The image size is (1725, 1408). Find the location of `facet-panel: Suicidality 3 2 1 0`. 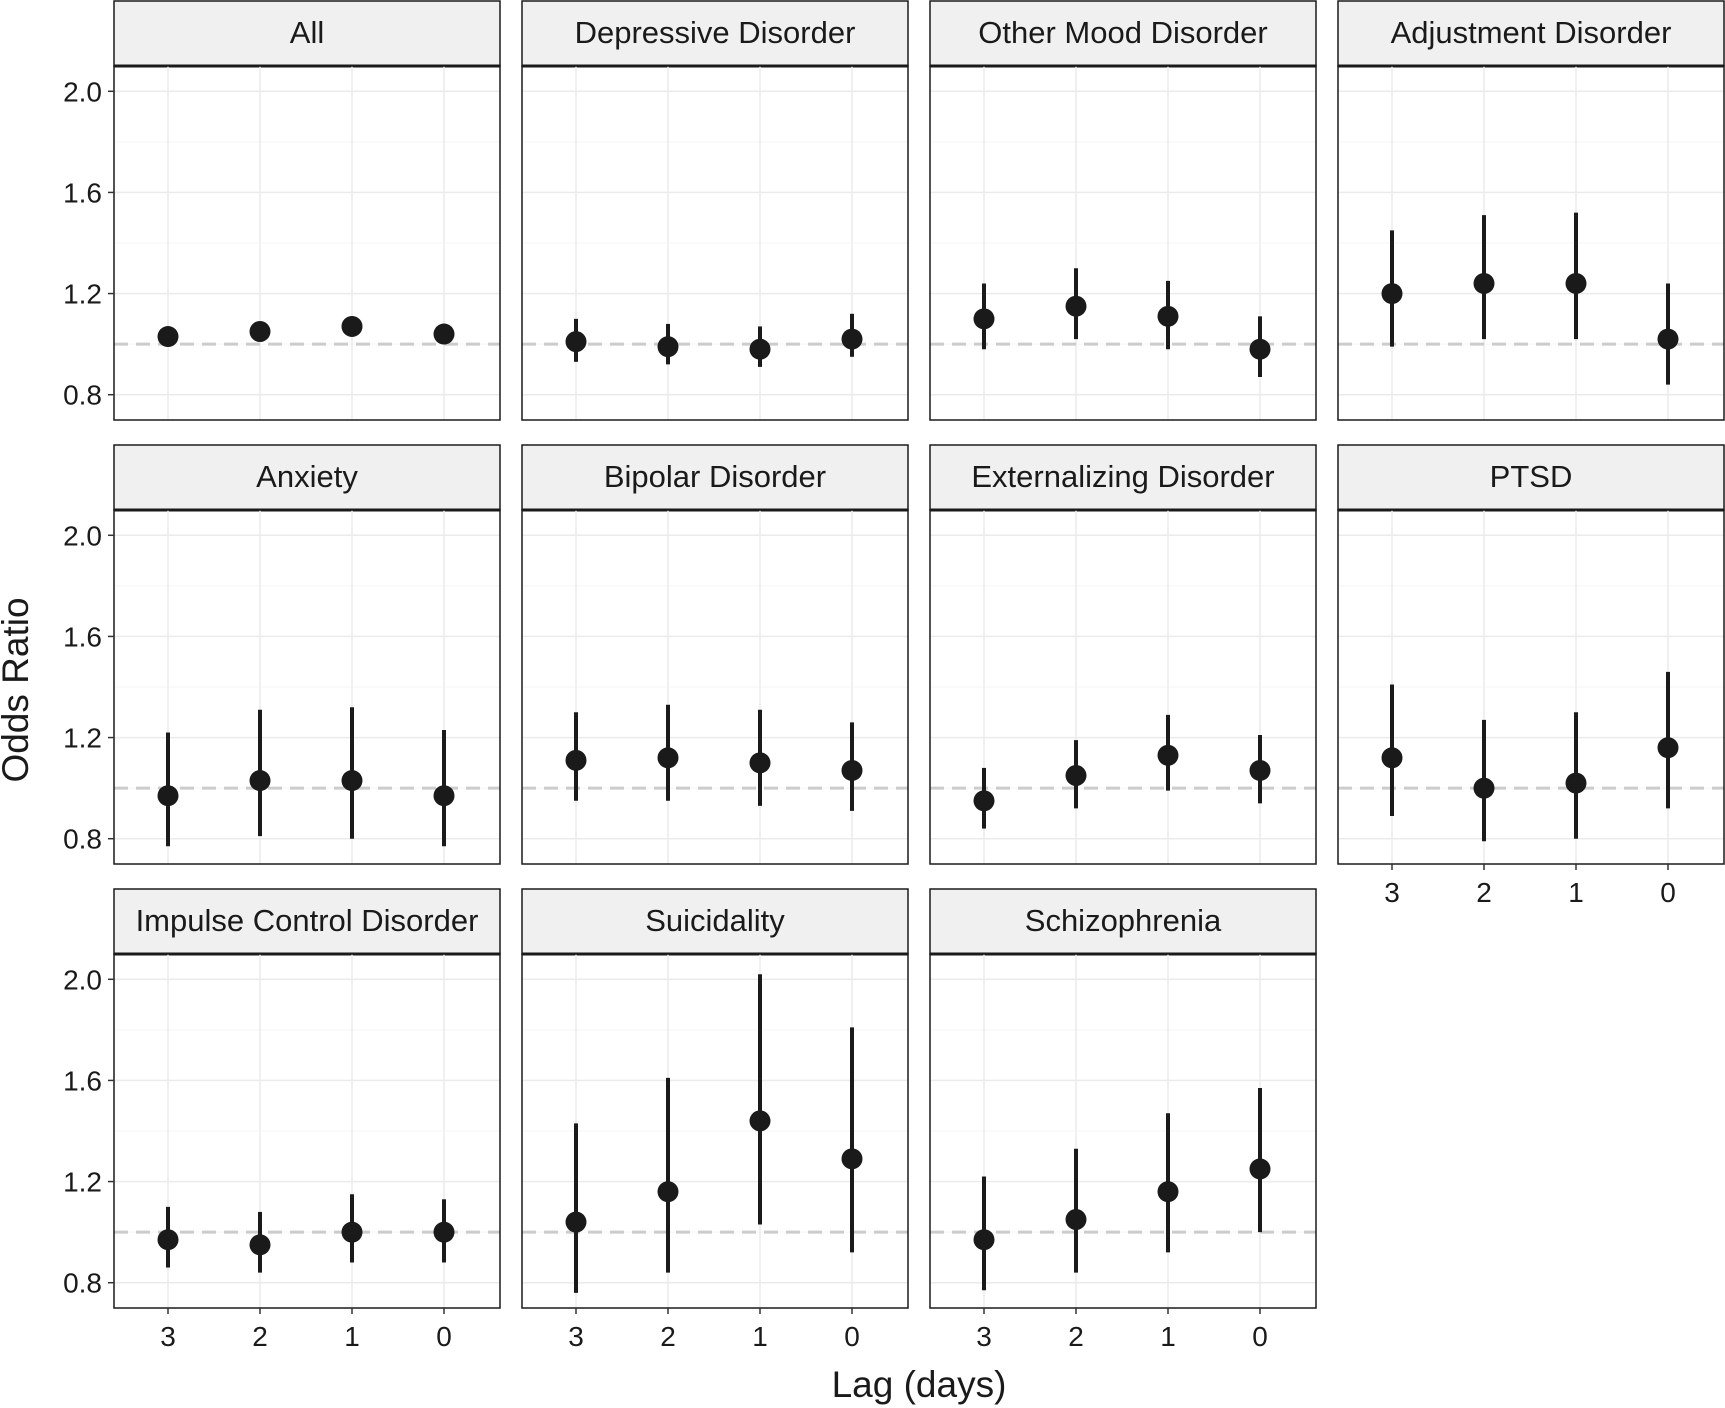

facet-panel: Suicidality 3 2 1 0 is located at coordinates (715, 1120).